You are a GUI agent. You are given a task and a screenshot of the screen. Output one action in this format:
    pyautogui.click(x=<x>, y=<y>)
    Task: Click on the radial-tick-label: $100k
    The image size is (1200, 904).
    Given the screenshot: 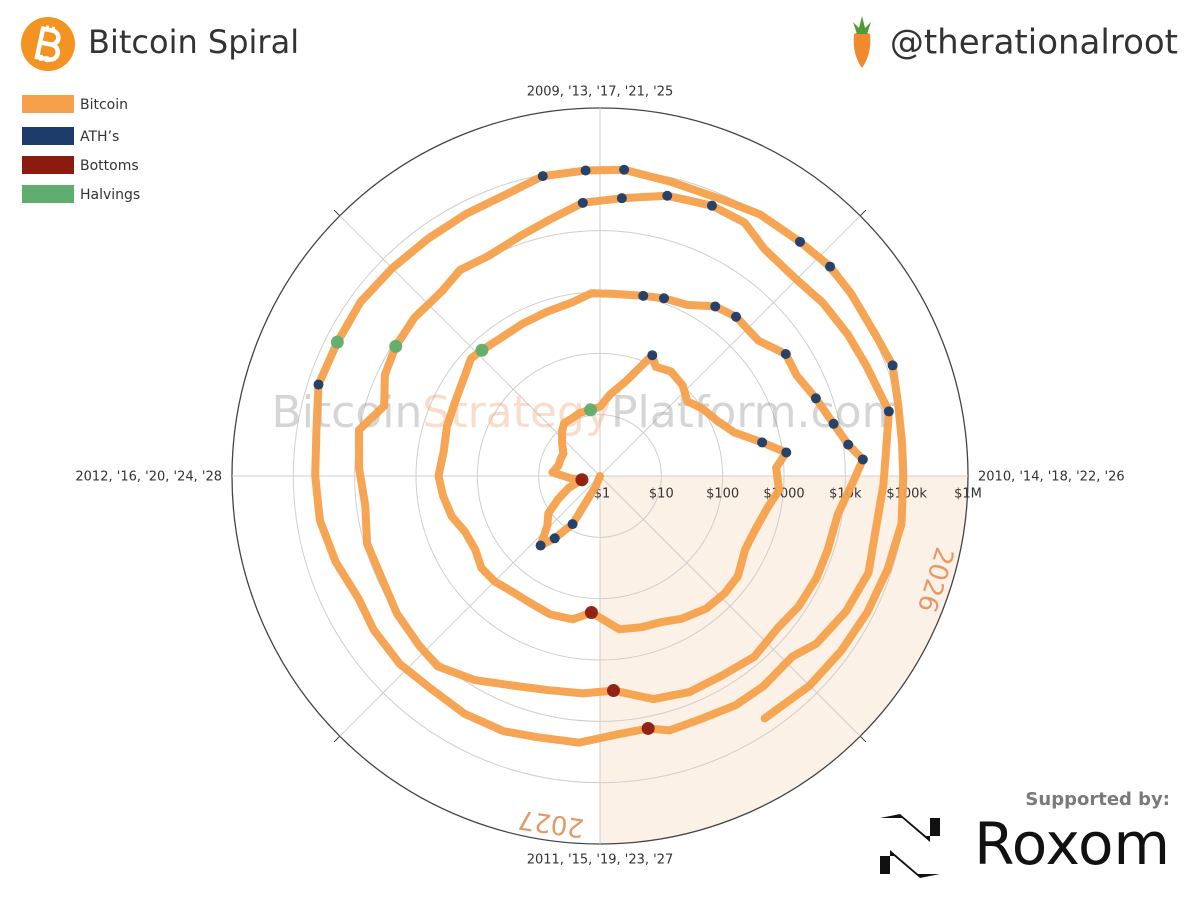 What is the action you would take?
    pyautogui.click(x=906, y=494)
    